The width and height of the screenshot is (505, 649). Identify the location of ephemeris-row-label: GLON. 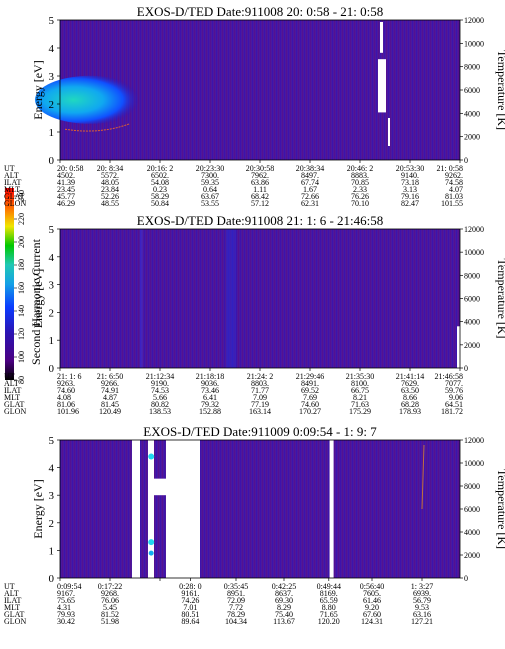
(15, 203).